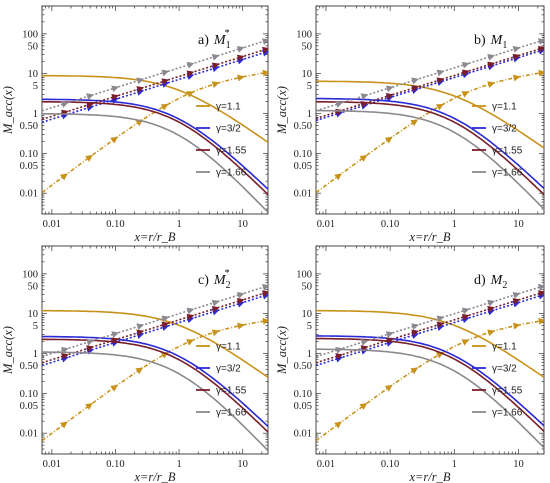 This screenshot has width=550, height=483. I want to click on x-axis-label: x=r/r_B, so click(154, 237).